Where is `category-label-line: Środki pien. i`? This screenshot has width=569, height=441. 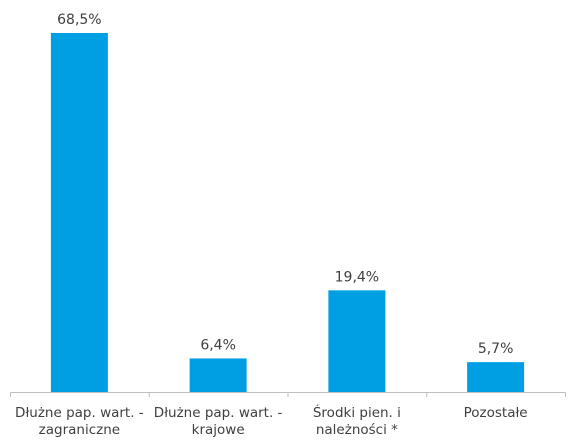
category-label-line: Środki pien. i is located at coordinates (357, 412).